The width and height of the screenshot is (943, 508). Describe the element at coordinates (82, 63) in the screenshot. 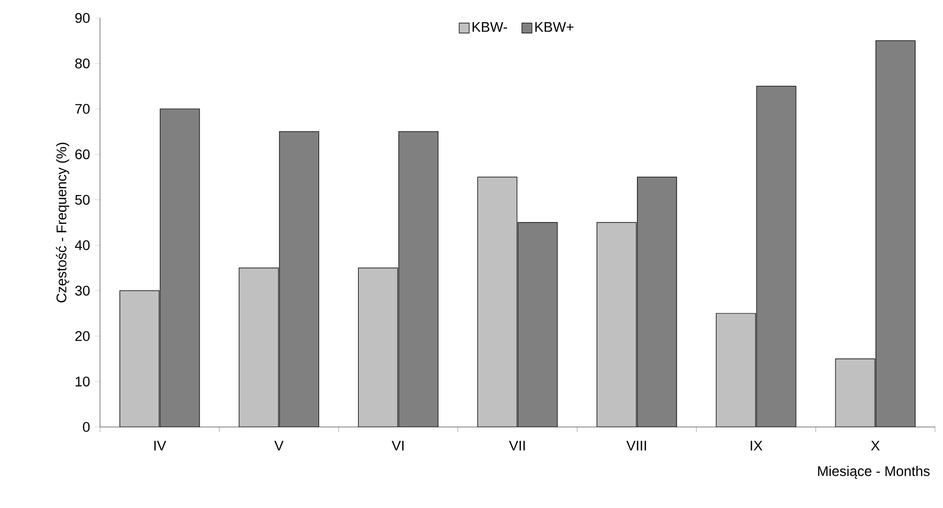

I see `y-tick-label: 80` at that location.